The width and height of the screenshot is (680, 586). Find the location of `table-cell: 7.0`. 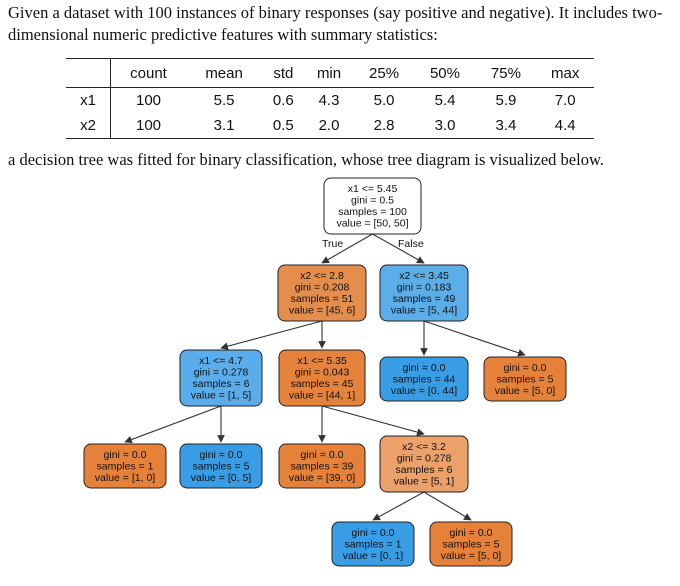

table-cell: 7.0 is located at coordinates (565, 100).